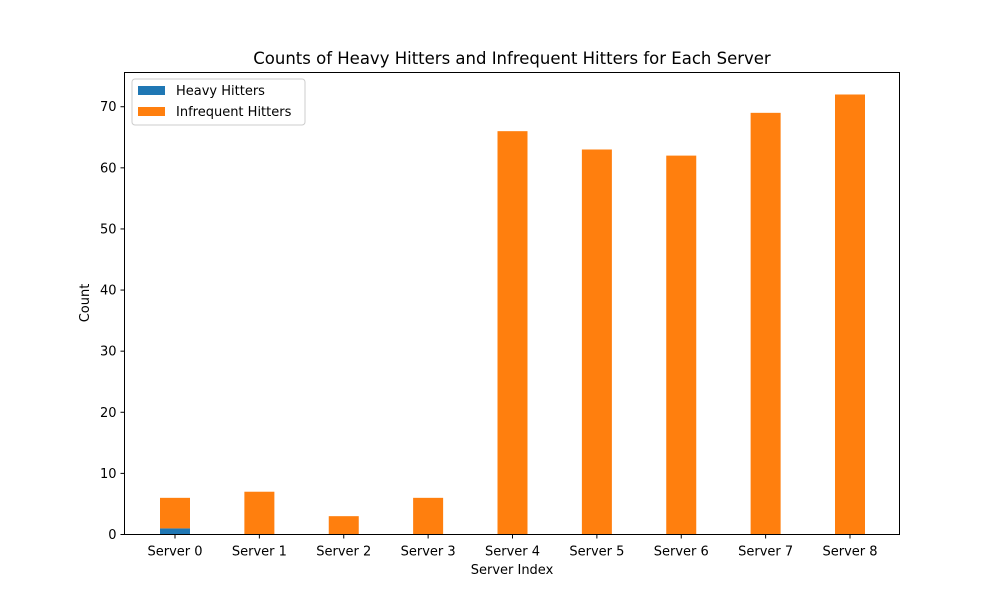 This screenshot has width=1000, height=600. I want to click on y-tick-label-60: 60, so click(108, 168).